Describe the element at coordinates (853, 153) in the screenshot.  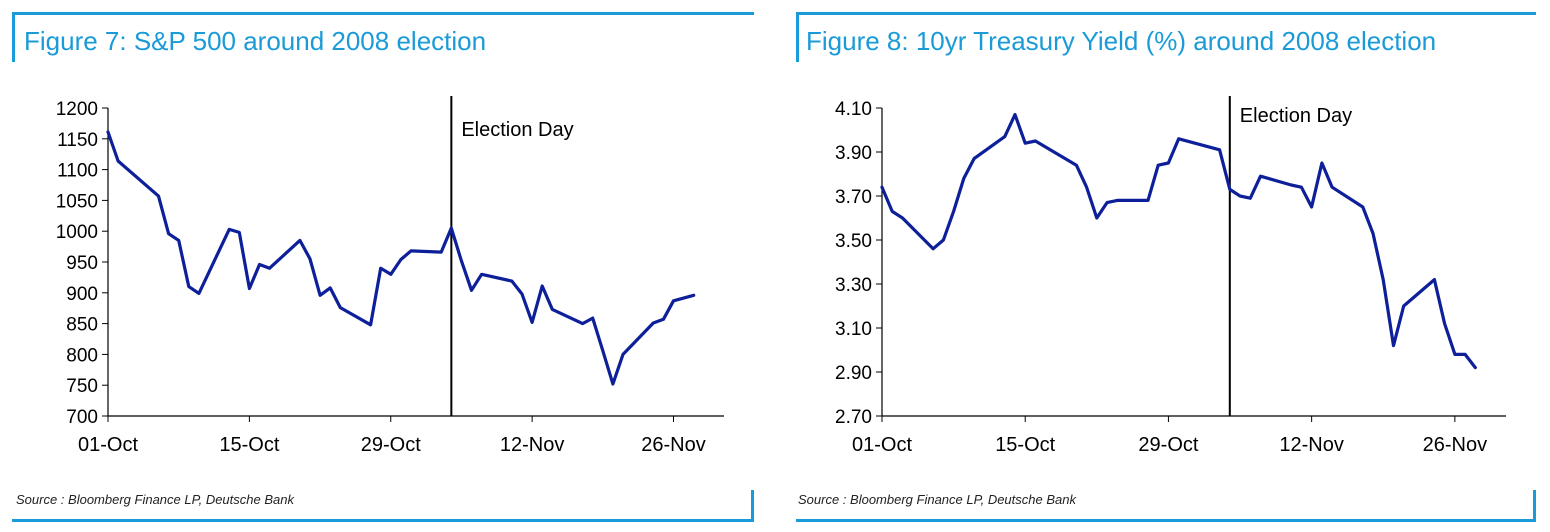
I see `y-tick-label: 3.90` at that location.